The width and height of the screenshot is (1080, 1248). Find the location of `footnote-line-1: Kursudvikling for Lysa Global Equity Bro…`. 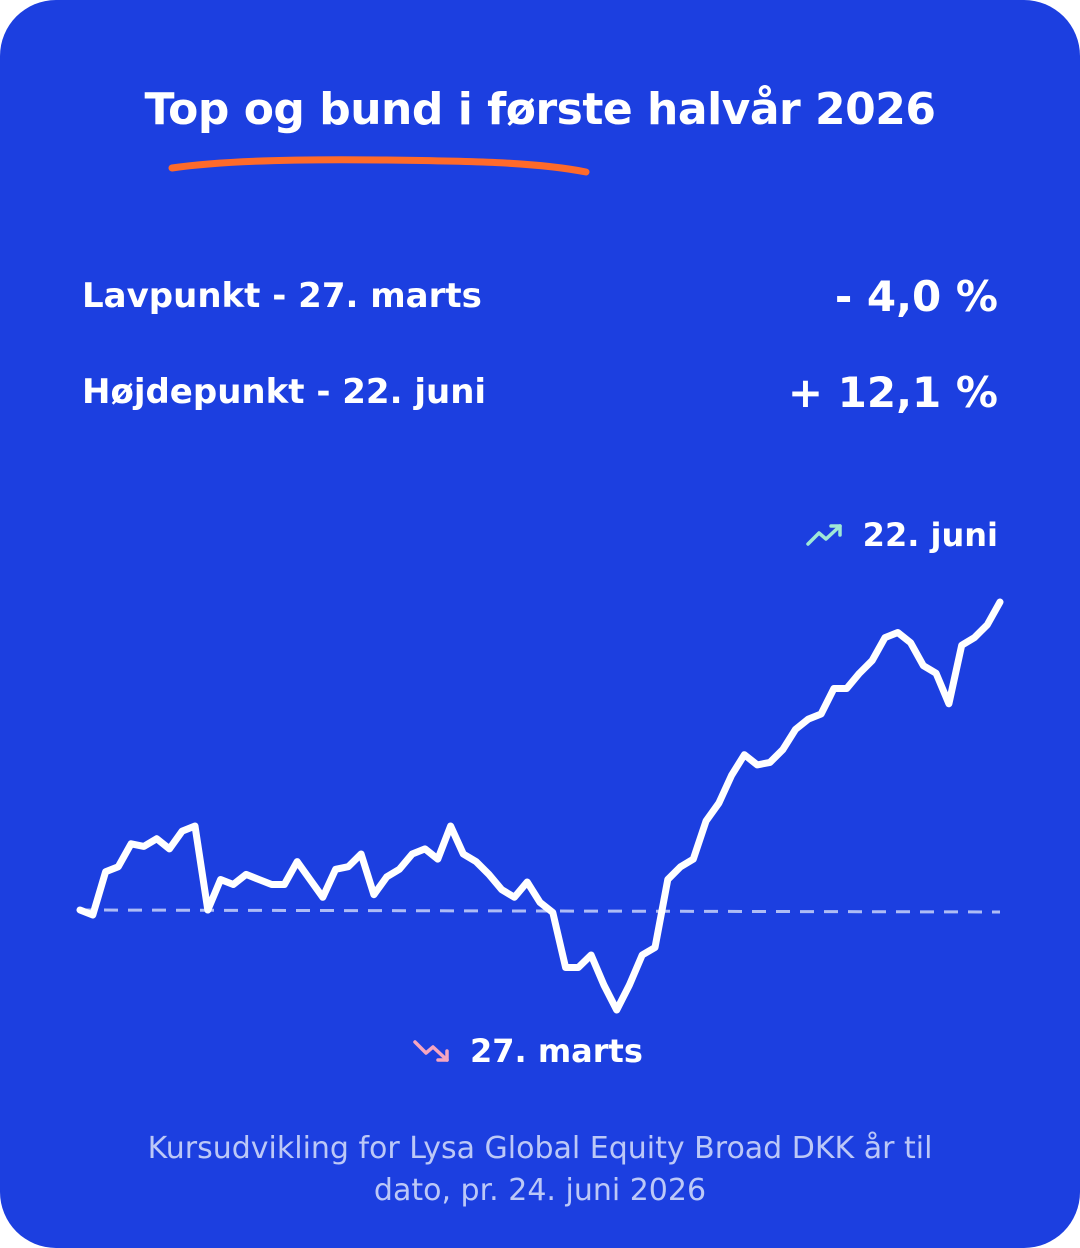

footnote-line-1: Kursudvikling for Lysa Global Equity Bro… is located at coordinates (540, 1148).